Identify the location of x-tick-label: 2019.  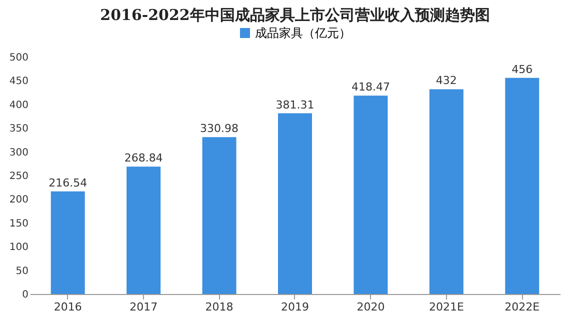
(295, 307).